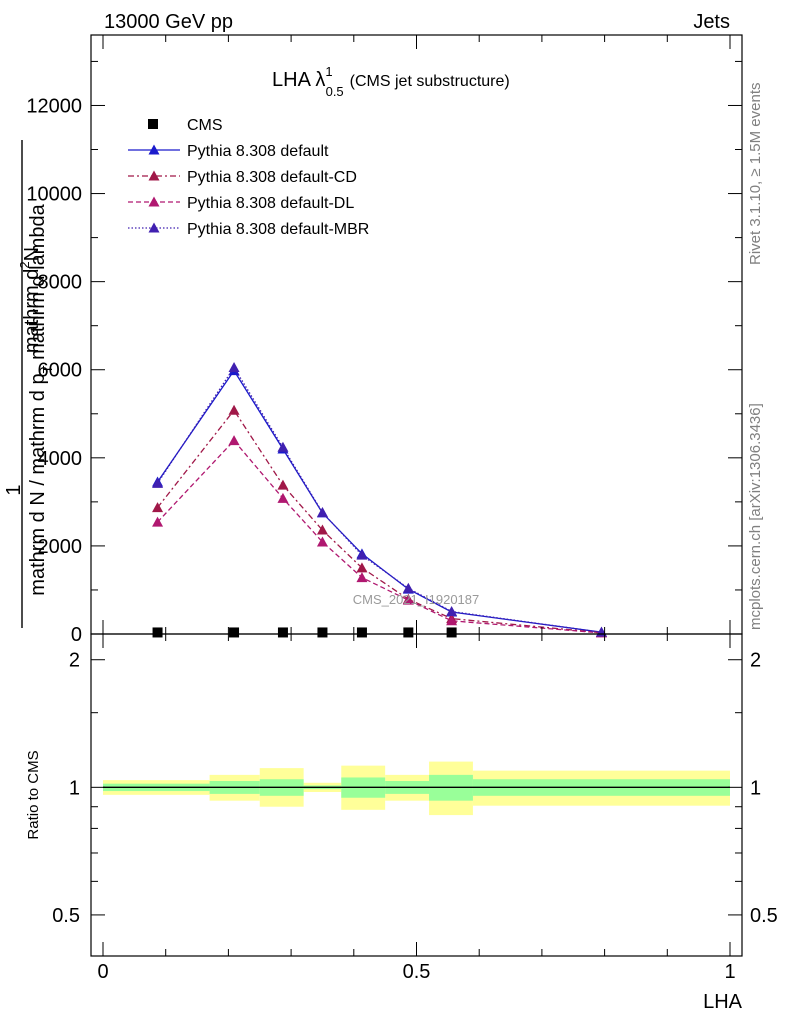  Describe the element at coordinates (66, 916) in the screenshot. I see `y-tick-label-ratio: 0.5` at that location.